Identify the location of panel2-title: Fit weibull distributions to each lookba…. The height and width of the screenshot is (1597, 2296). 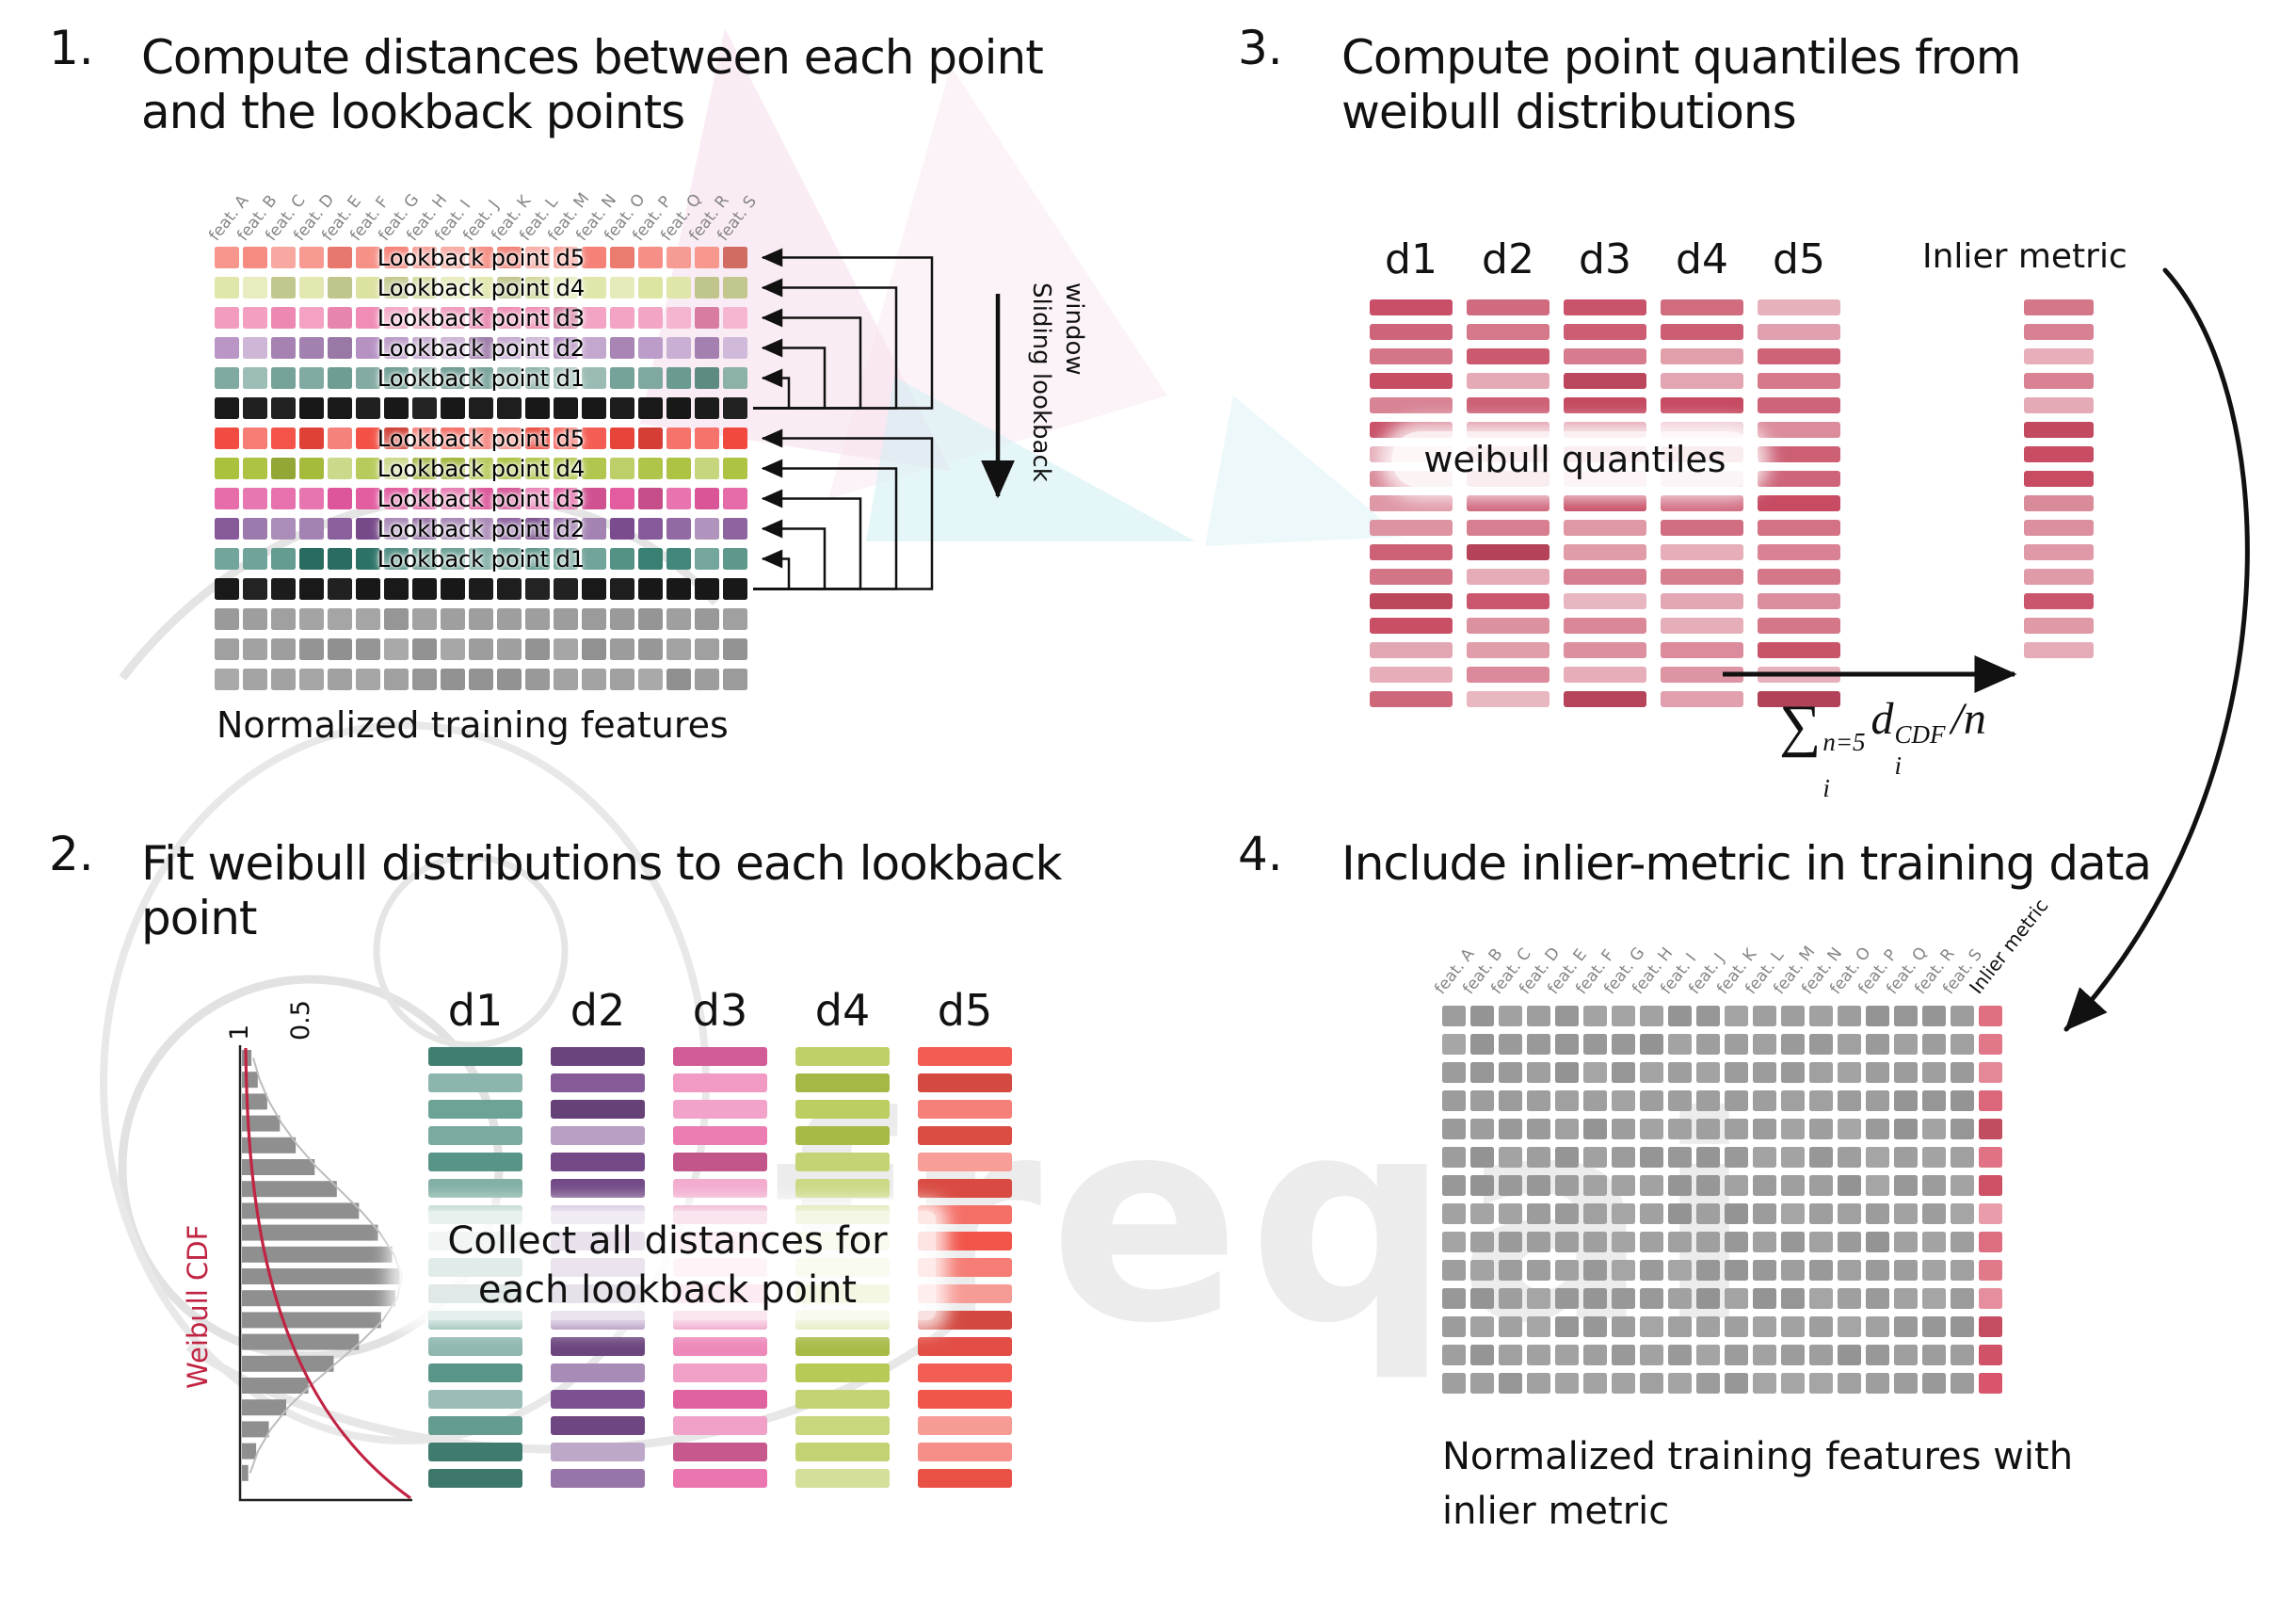
(601, 890).